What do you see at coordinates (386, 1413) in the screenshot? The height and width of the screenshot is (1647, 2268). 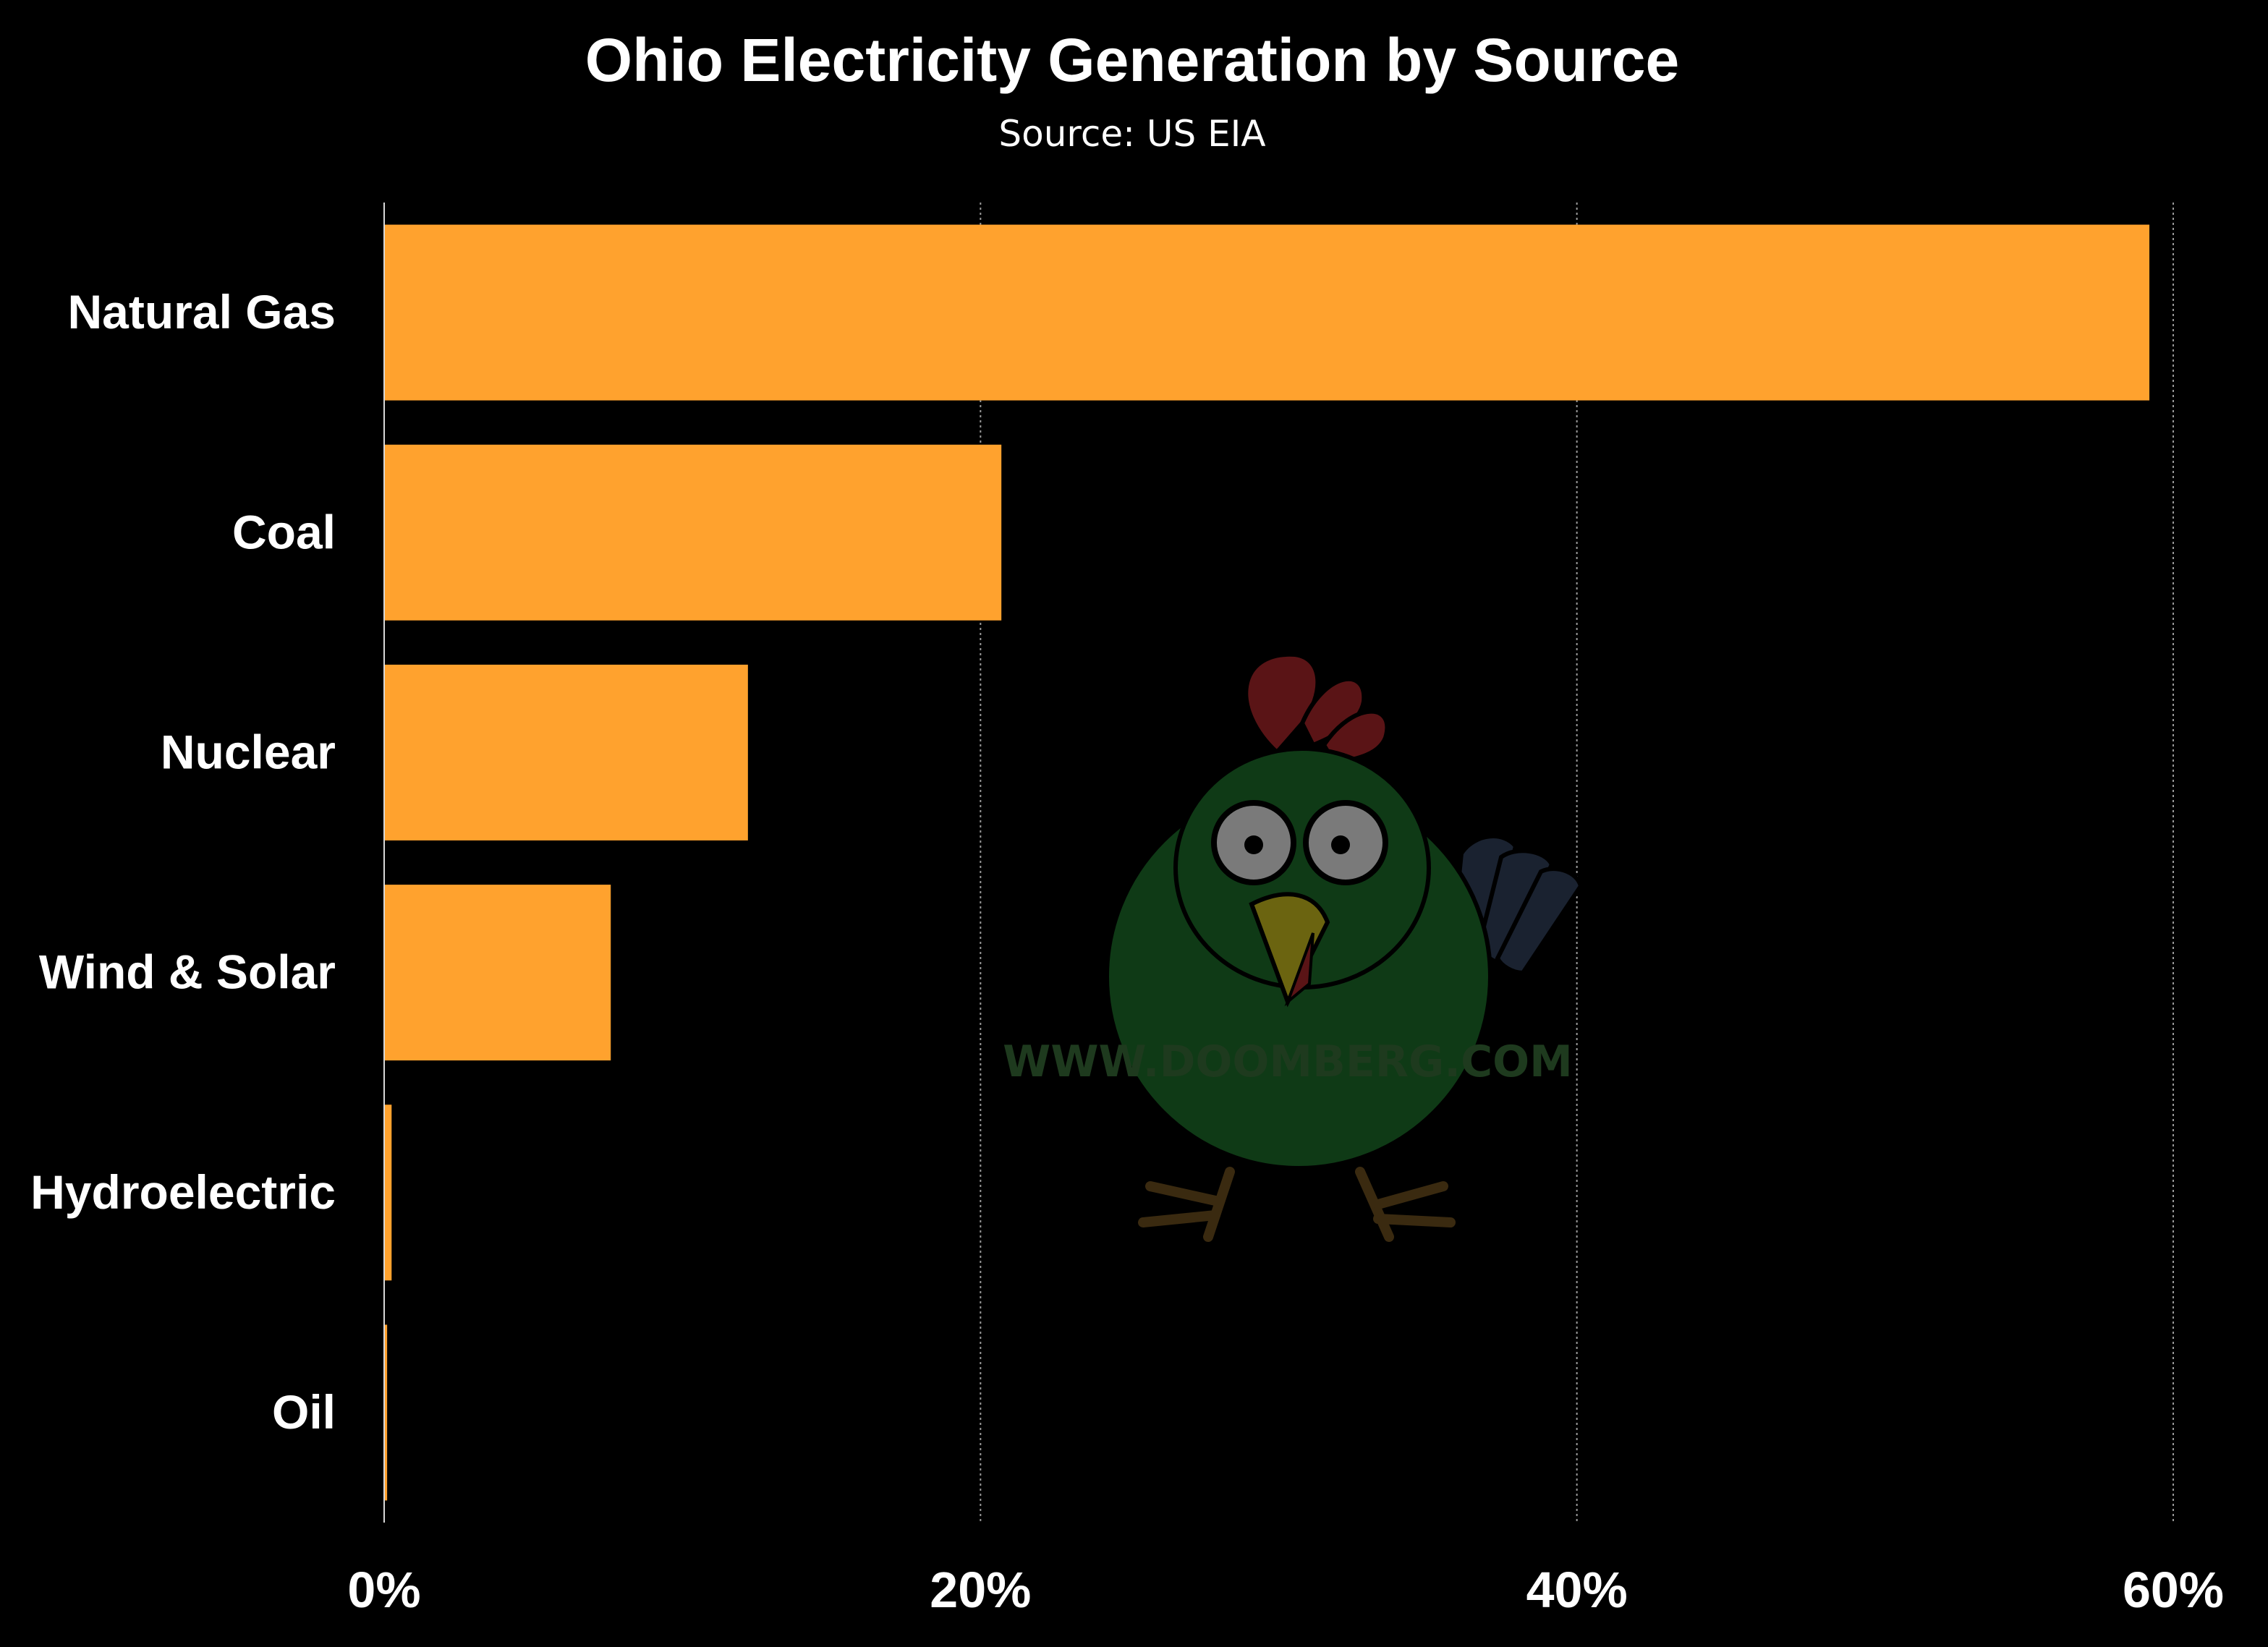 I see `bar-oil` at bounding box center [386, 1413].